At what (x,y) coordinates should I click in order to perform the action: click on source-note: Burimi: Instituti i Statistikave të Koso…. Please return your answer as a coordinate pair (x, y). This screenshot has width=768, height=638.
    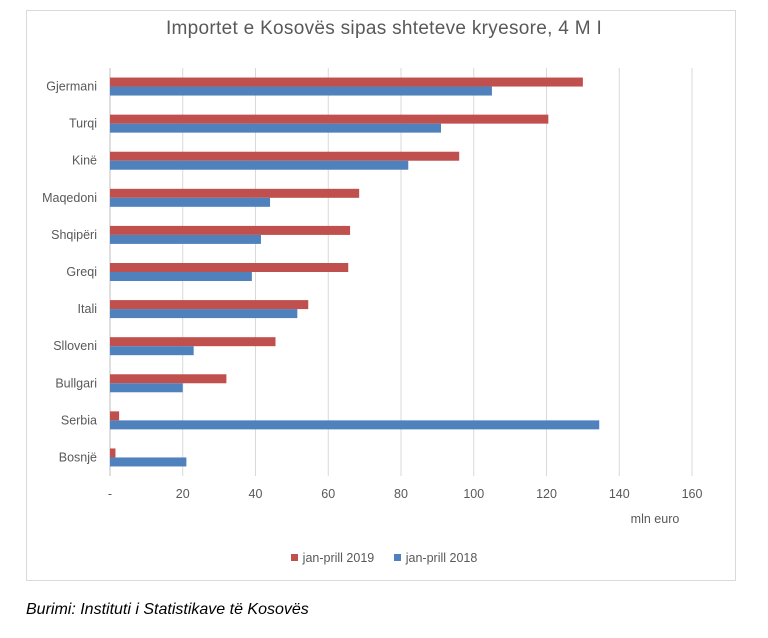
    Looking at the image, I should click on (167, 609).